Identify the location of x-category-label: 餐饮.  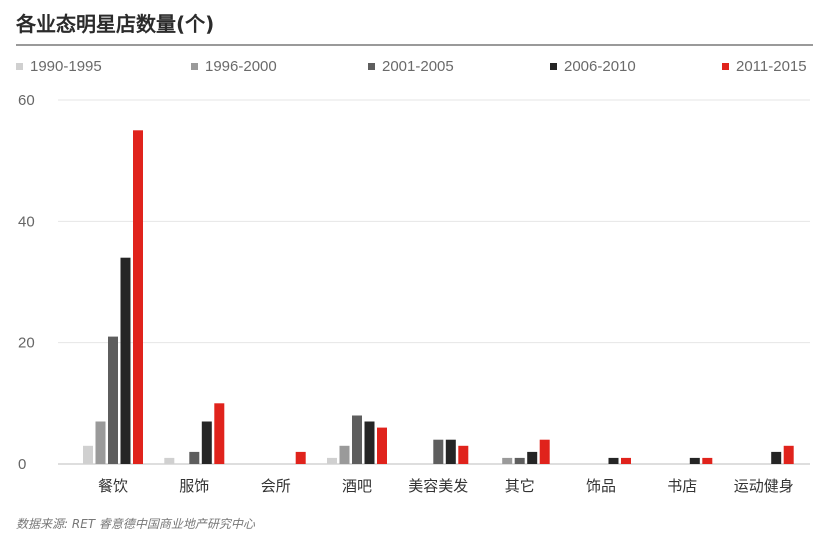
(113, 486).